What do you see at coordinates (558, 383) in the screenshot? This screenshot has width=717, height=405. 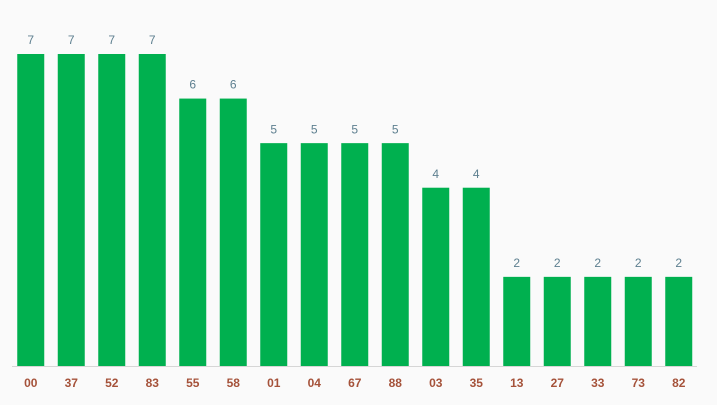 I see `x-tick-label: 27` at bounding box center [558, 383].